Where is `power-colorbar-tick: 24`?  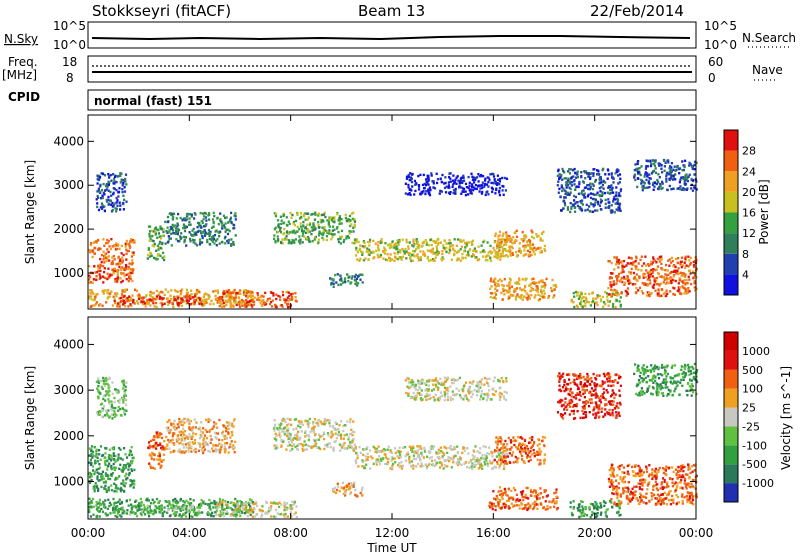 power-colorbar-tick: 24 is located at coordinates (749, 171).